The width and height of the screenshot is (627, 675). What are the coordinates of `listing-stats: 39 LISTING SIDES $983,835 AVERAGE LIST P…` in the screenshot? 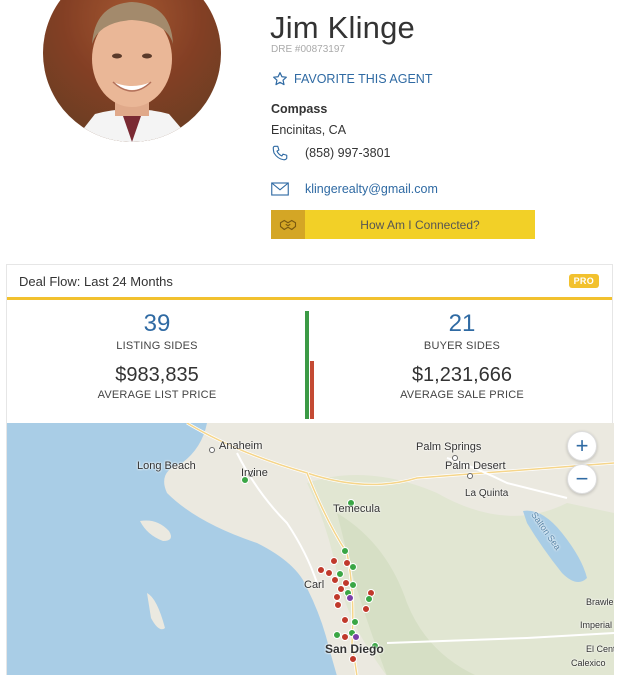 It's located at (157, 350).